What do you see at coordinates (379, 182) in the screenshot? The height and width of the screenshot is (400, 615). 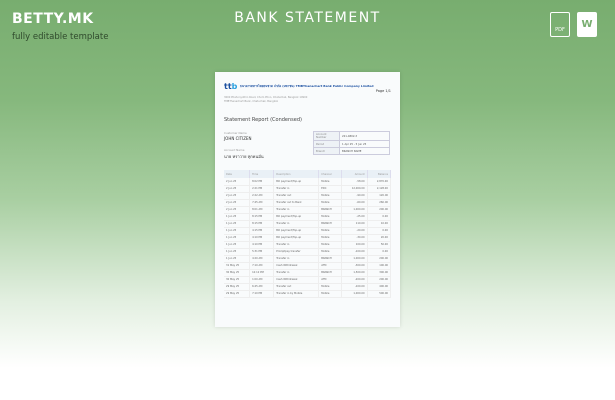 I see `table-cell: 2,870.00` at bounding box center [379, 182].